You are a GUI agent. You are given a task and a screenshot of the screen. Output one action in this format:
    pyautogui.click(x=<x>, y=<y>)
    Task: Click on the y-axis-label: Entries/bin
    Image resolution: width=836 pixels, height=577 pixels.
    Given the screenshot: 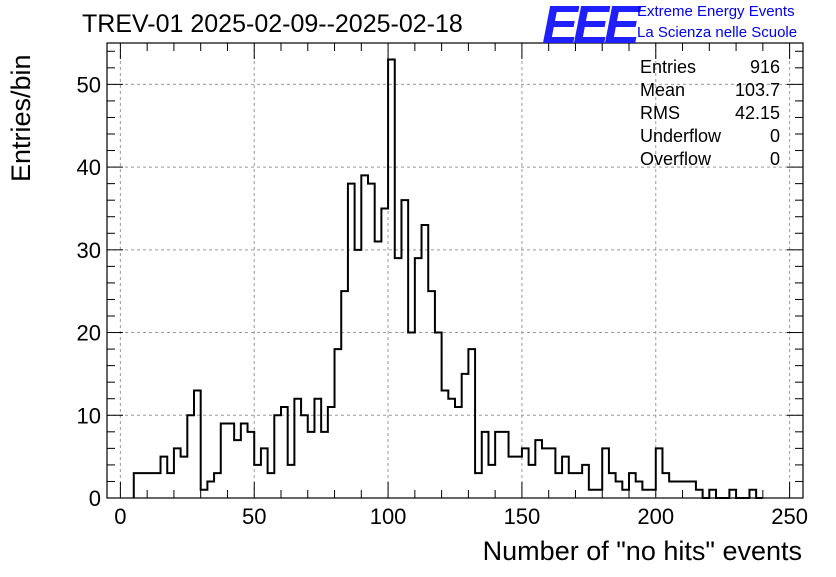 What is the action you would take?
    pyautogui.click(x=21, y=118)
    